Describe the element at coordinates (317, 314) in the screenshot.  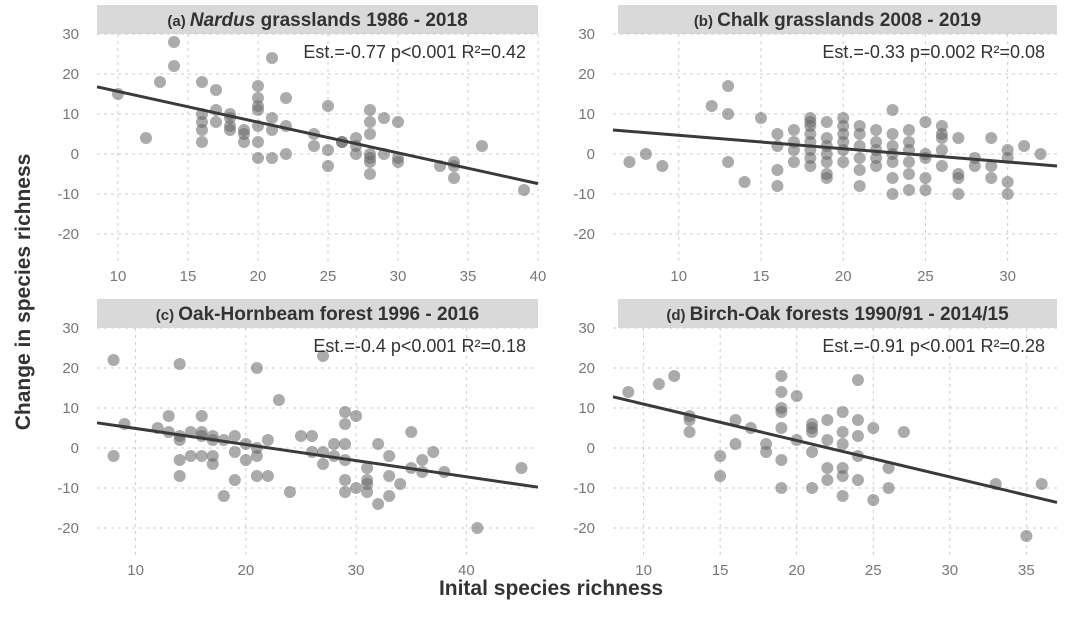
I see `panel-title: (c) Oak-Hornbeam forest 1996 - 2016` at that location.